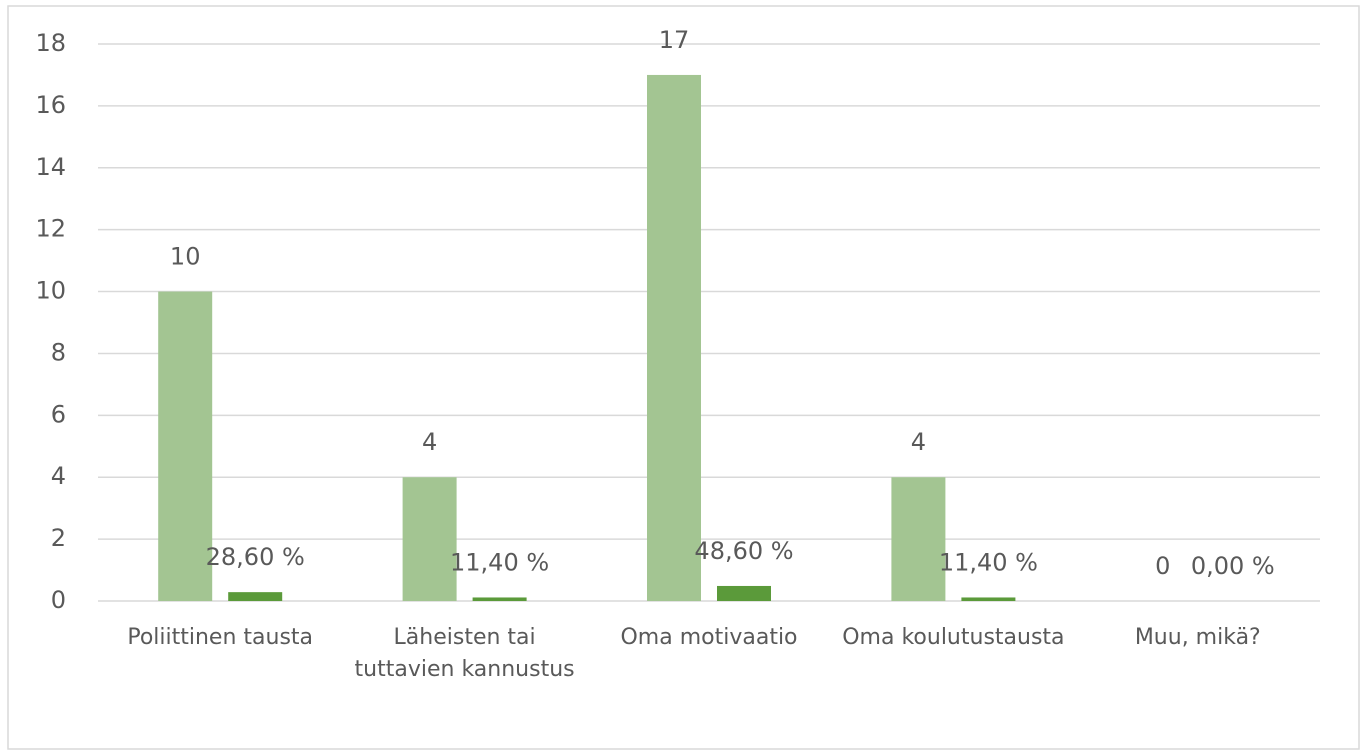 The height and width of the screenshot is (755, 1367). What do you see at coordinates (255, 557) in the screenshot?
I see `data-label: 28,60 %` at bounding box center [255, 557].